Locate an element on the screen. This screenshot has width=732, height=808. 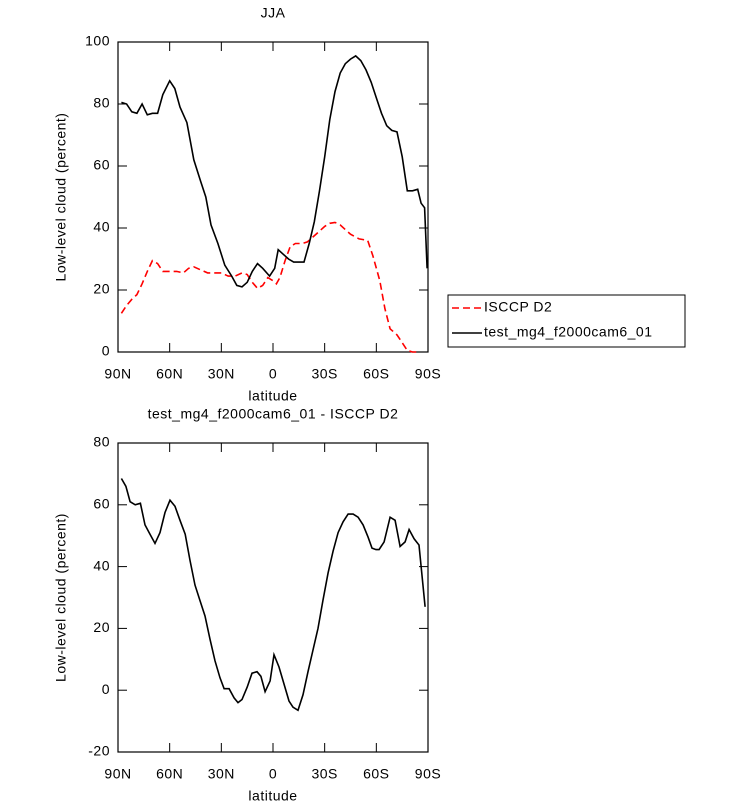
legend-label: test_mg4_f2000cam6_01 is located at coordinates (568, 332).